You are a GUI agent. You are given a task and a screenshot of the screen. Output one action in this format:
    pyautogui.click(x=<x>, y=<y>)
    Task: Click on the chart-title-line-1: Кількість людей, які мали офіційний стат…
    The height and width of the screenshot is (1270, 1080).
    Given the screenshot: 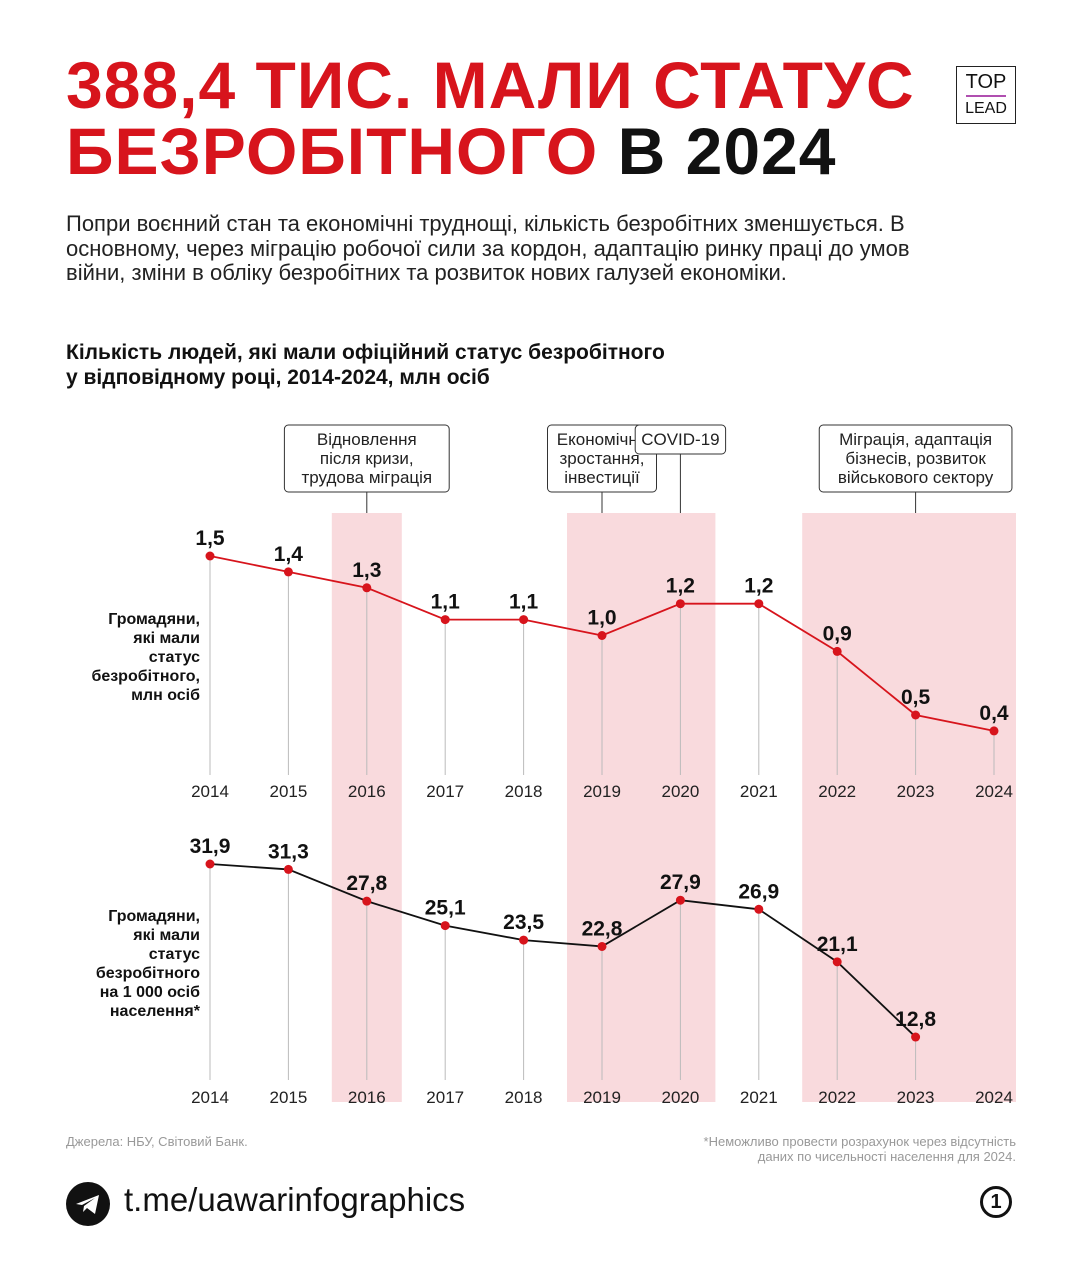 What is the action you would take?
    pyautogui.click(x=365, y=352)
    